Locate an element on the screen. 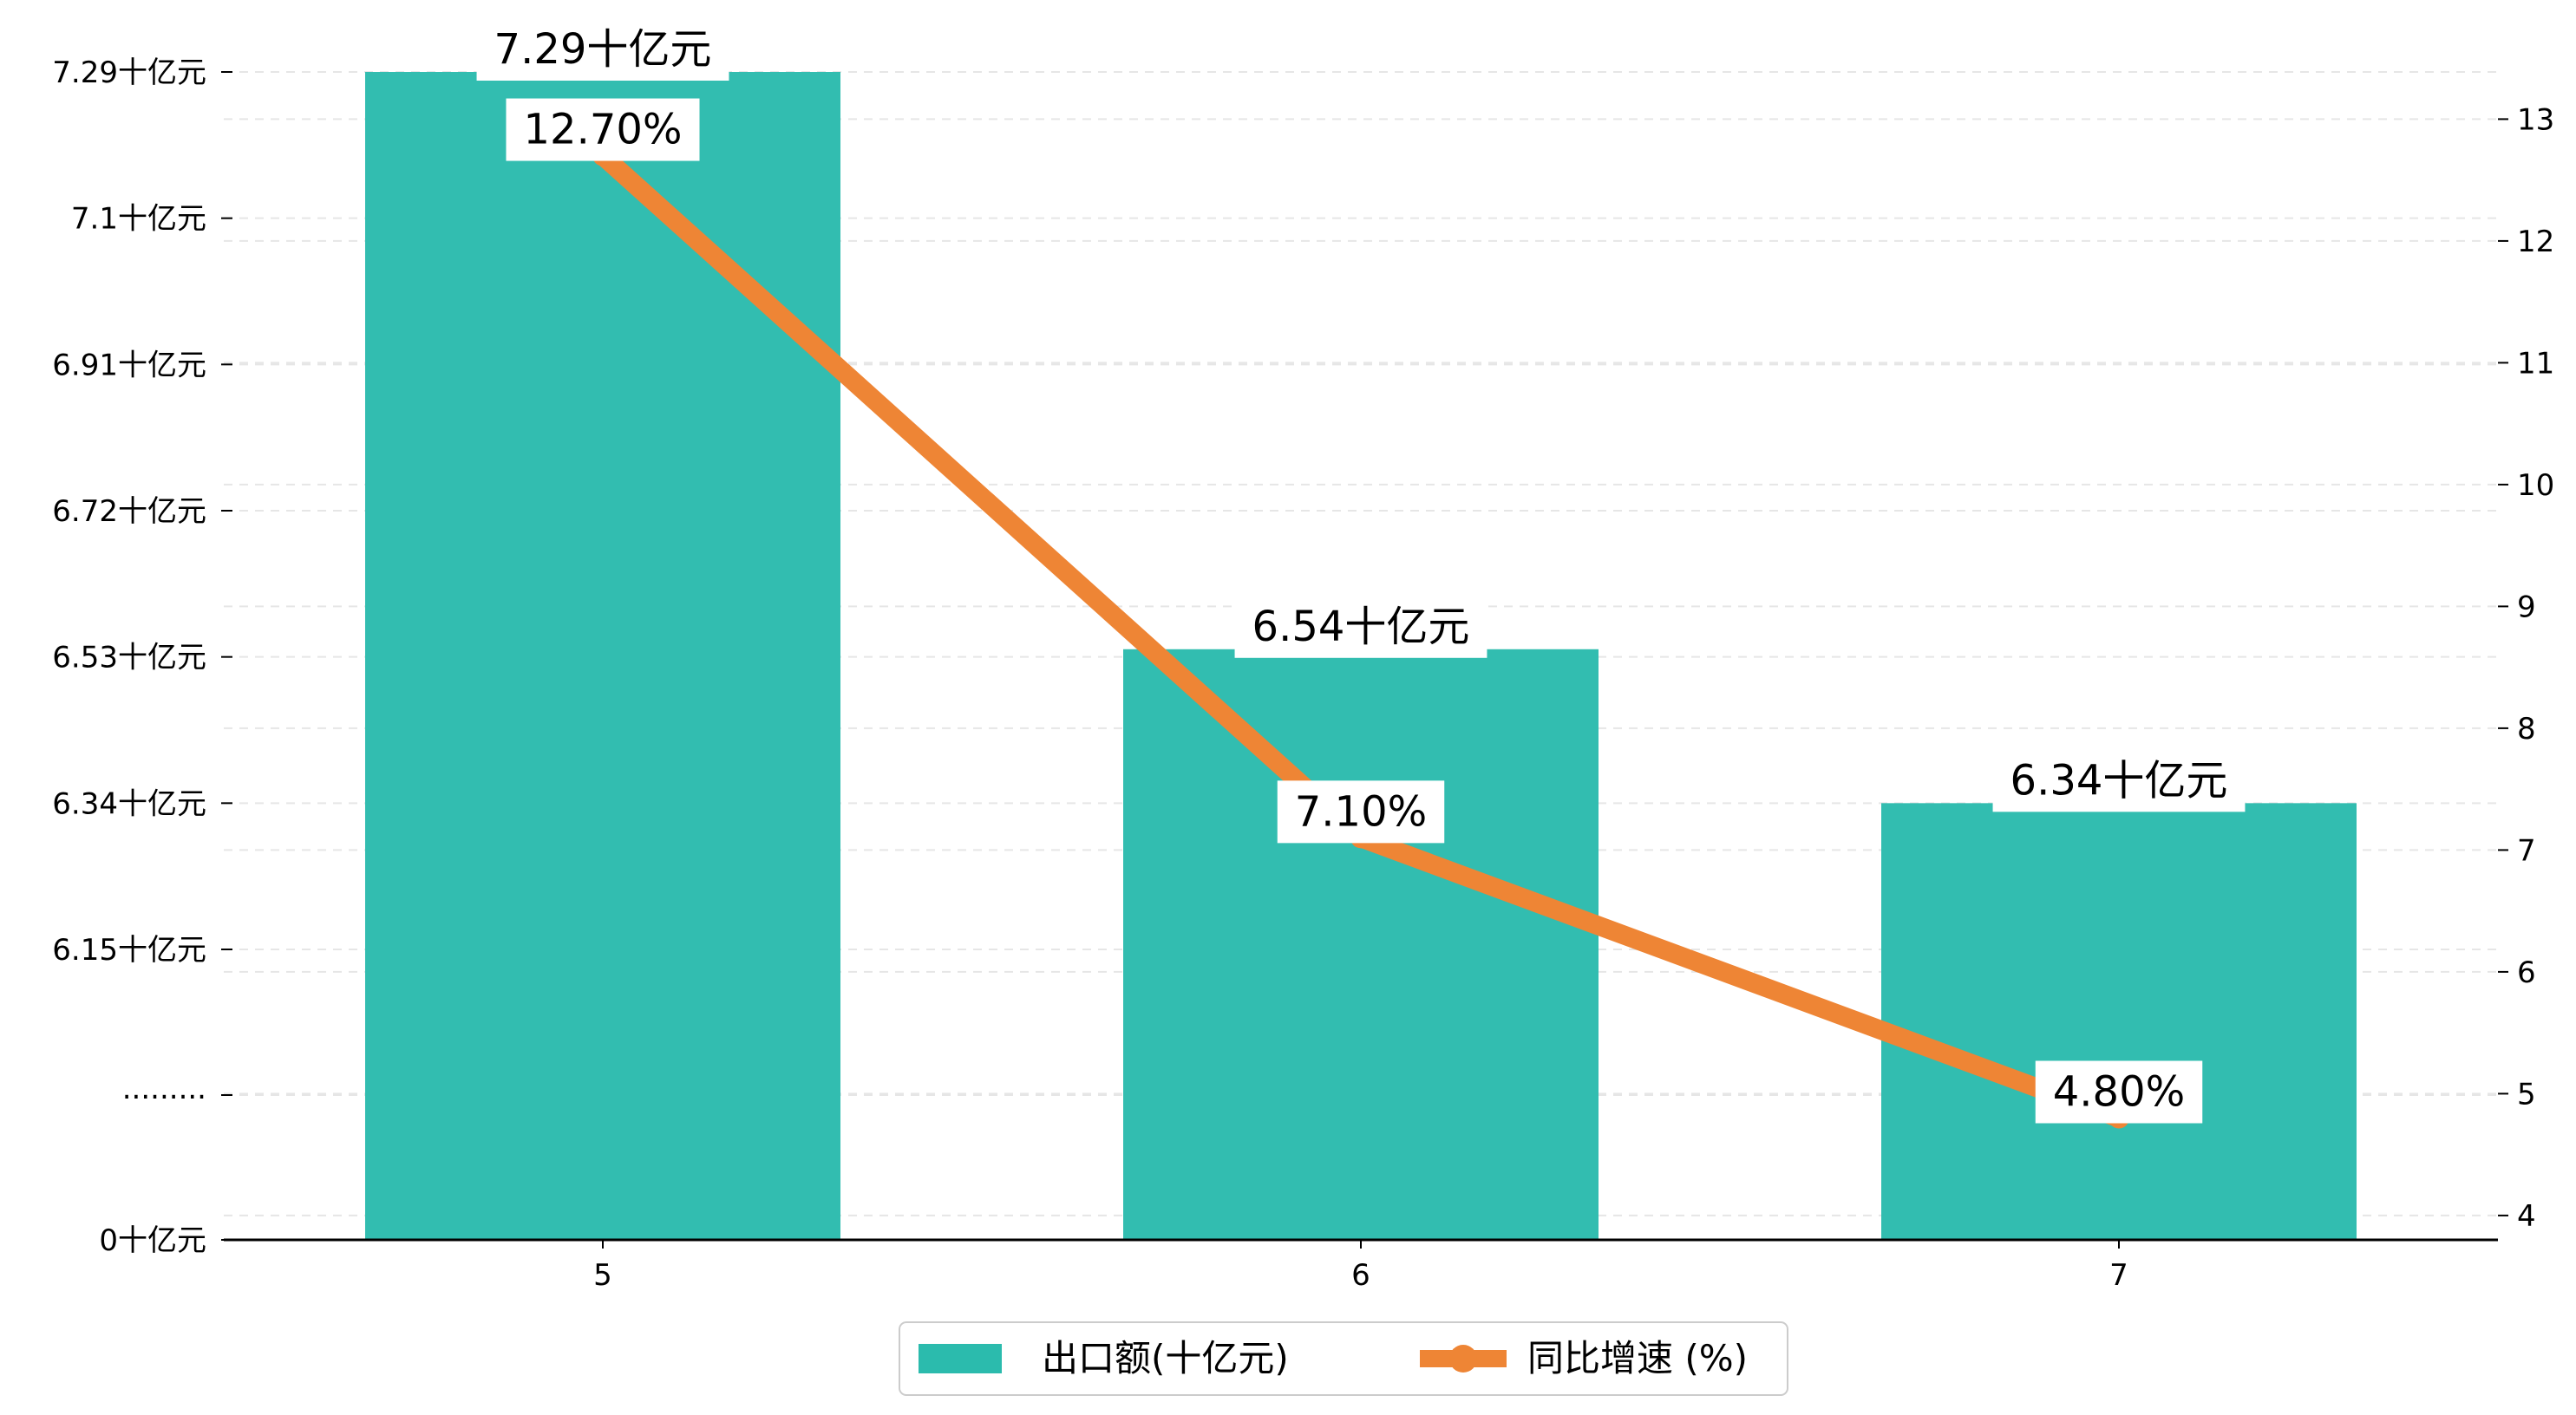 This screenshot has height=1415, width=2576. bar-label-5: 7.29十亿元 is located at coordinates (602, 49).